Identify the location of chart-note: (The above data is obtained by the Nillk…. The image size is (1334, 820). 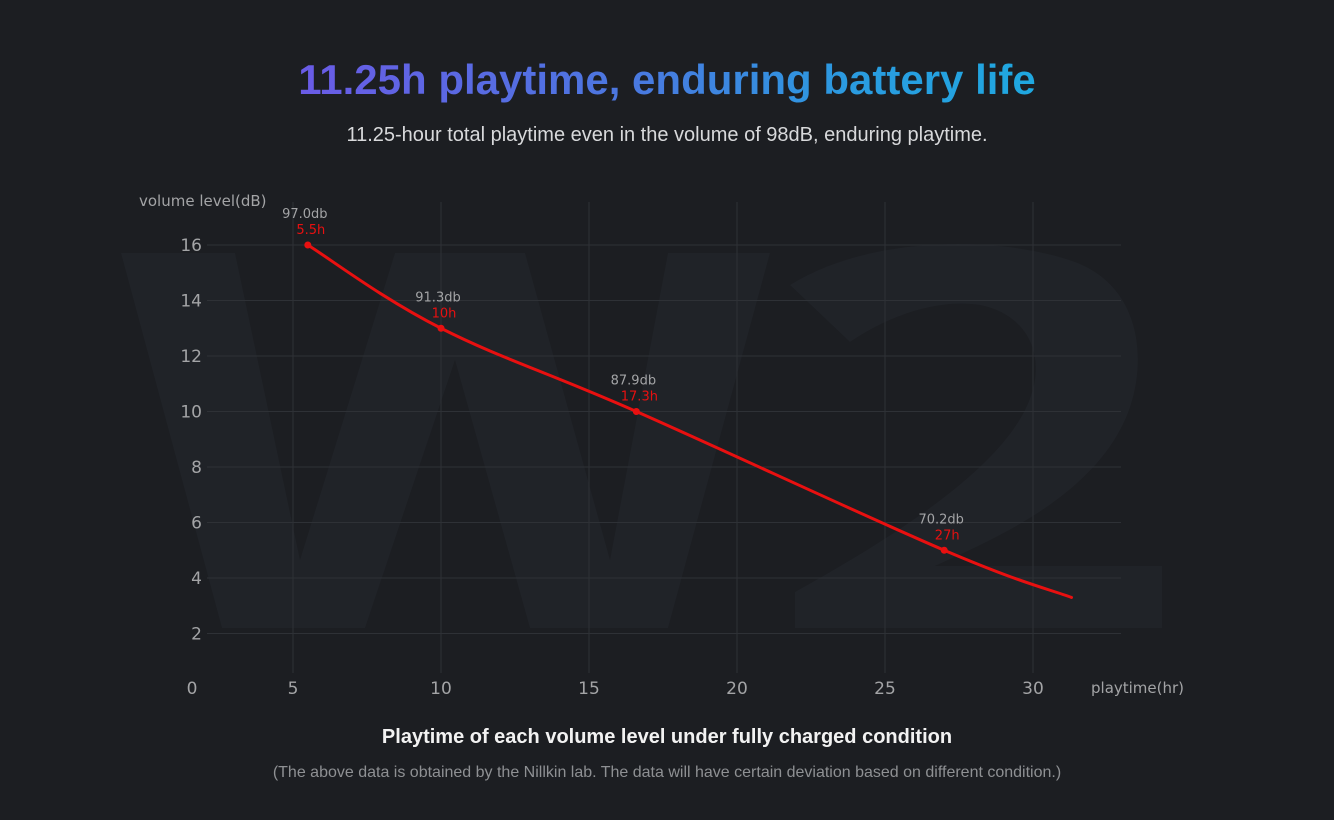
(667, 772).